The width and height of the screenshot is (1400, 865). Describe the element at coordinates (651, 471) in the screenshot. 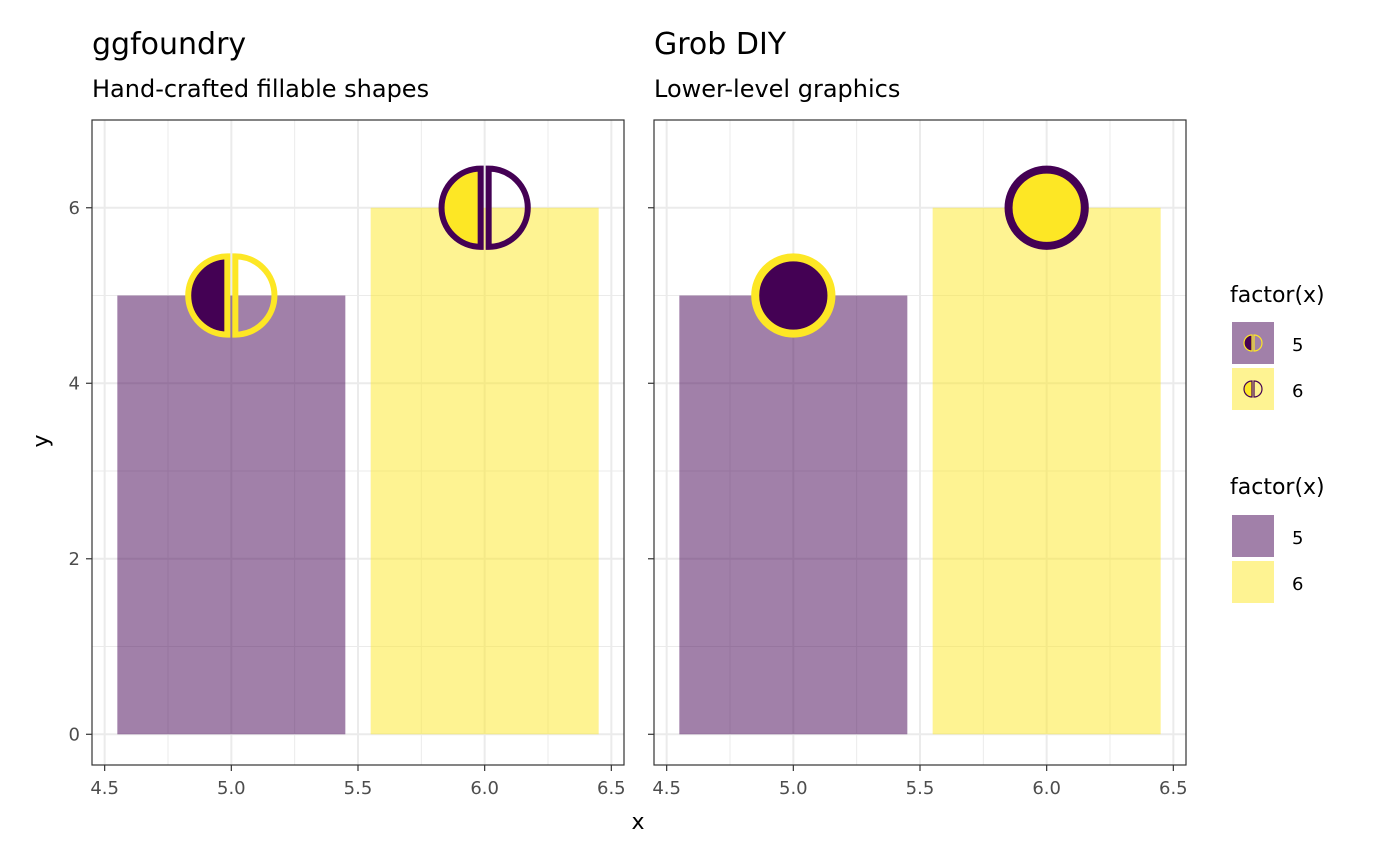

I see `y-axis-ticks` at that location.